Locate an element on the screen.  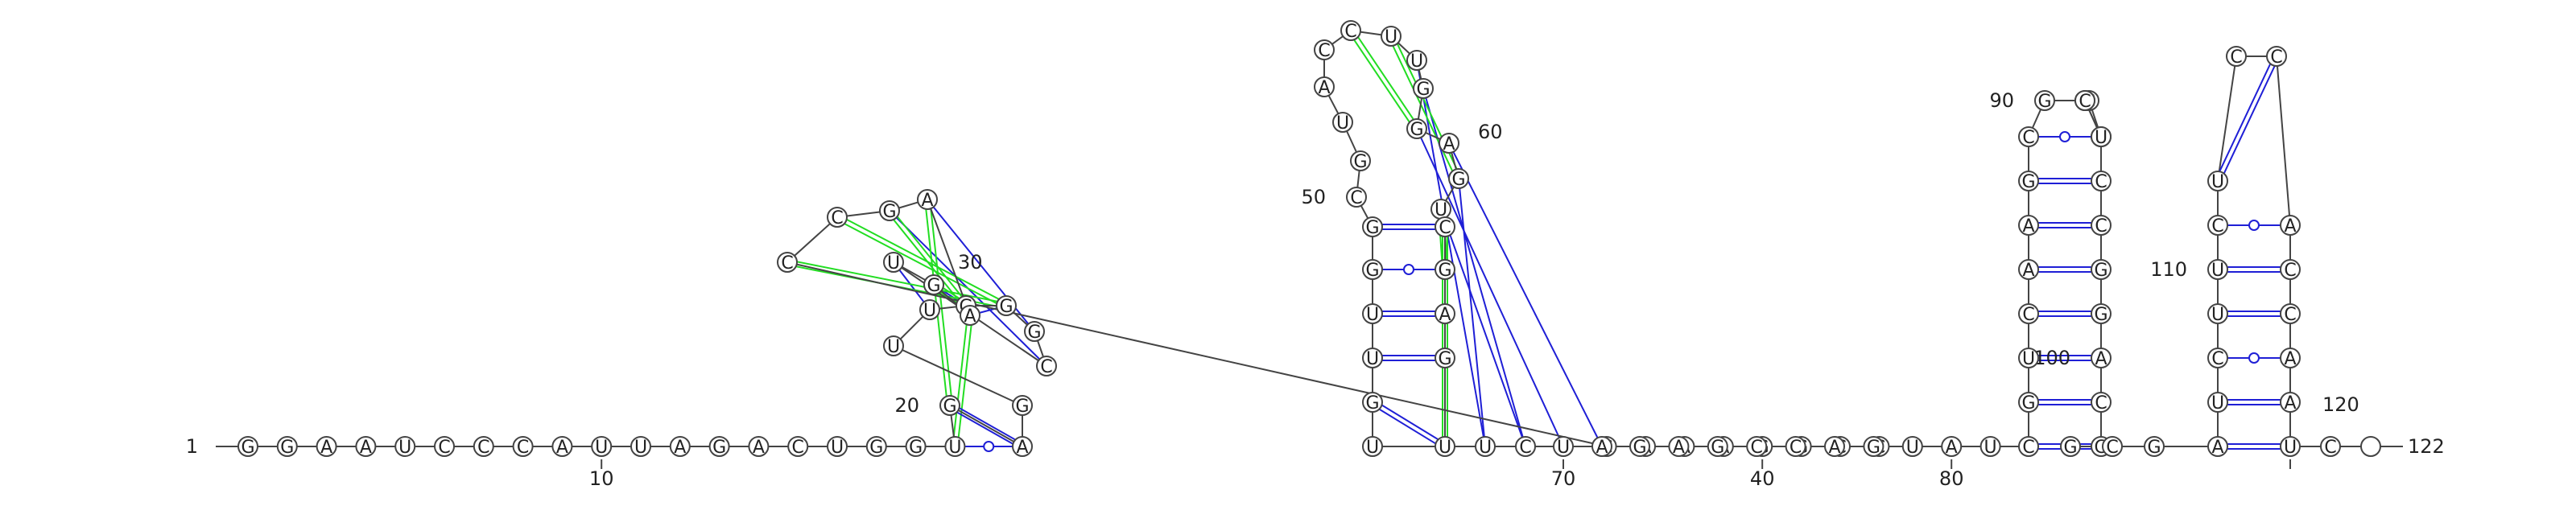
tertiary-pair-line is located at coordinates (981, 265).